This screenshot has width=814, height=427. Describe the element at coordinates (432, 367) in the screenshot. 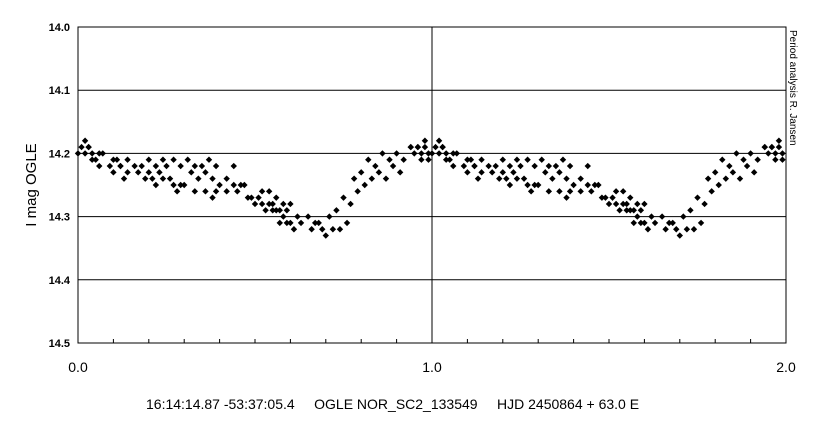

I see `x-tick-label: 1.0` at that location.